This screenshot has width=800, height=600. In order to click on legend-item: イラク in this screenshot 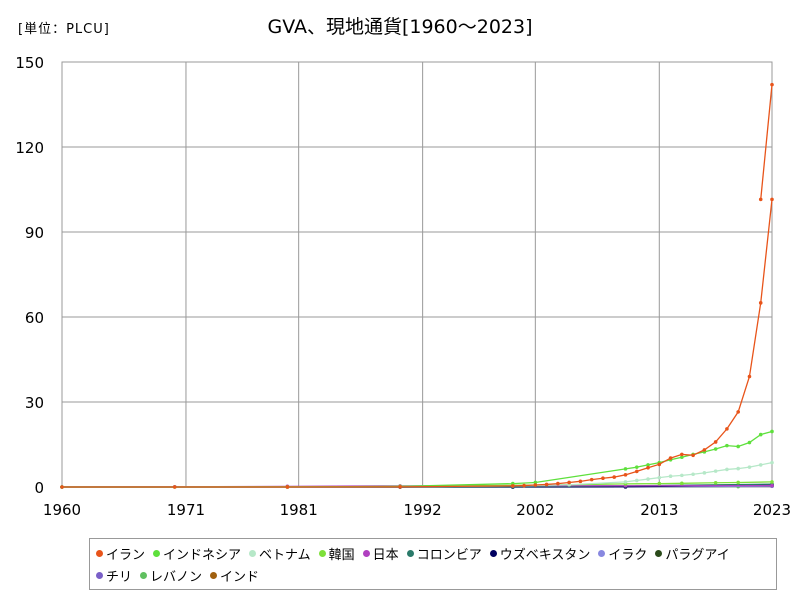, I will do `click(622, 553)`.